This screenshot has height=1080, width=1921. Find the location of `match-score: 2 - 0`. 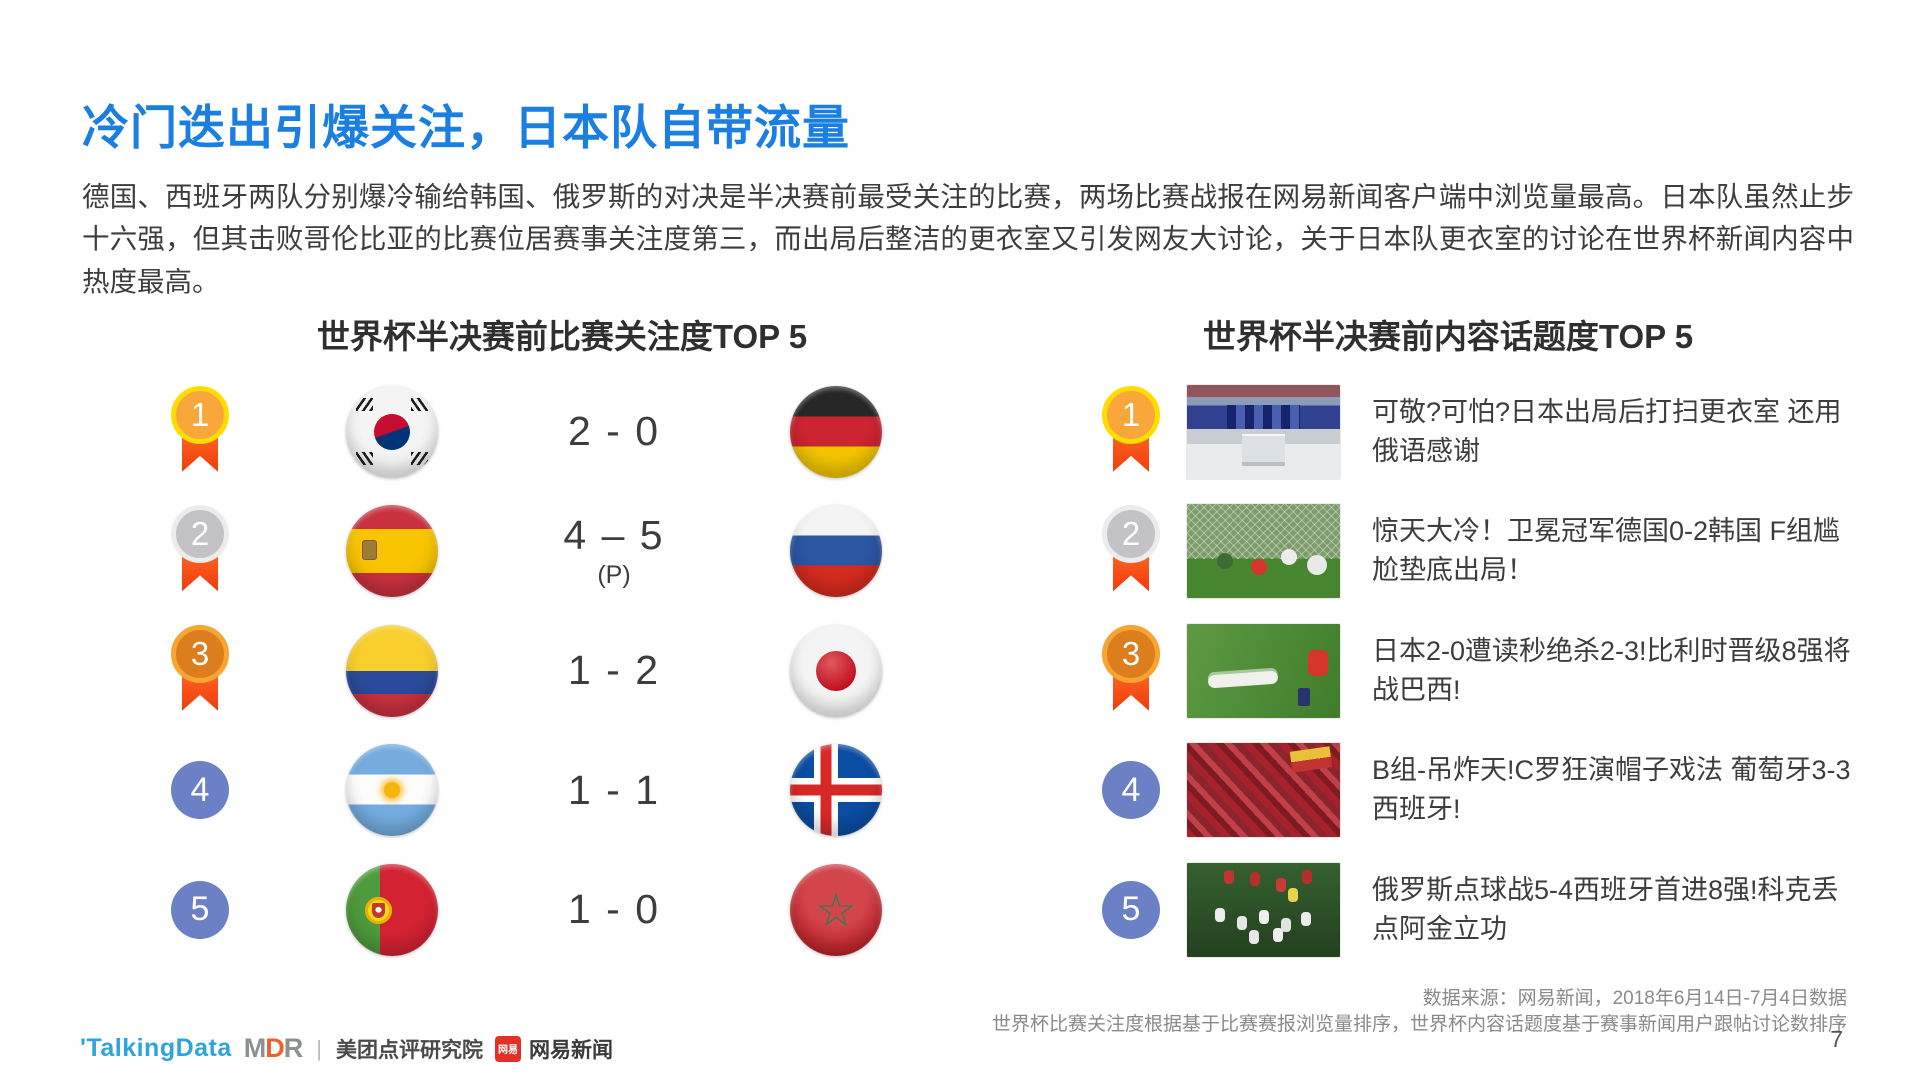

match-score: 2 - 0 is located at coordinates (614, 431).